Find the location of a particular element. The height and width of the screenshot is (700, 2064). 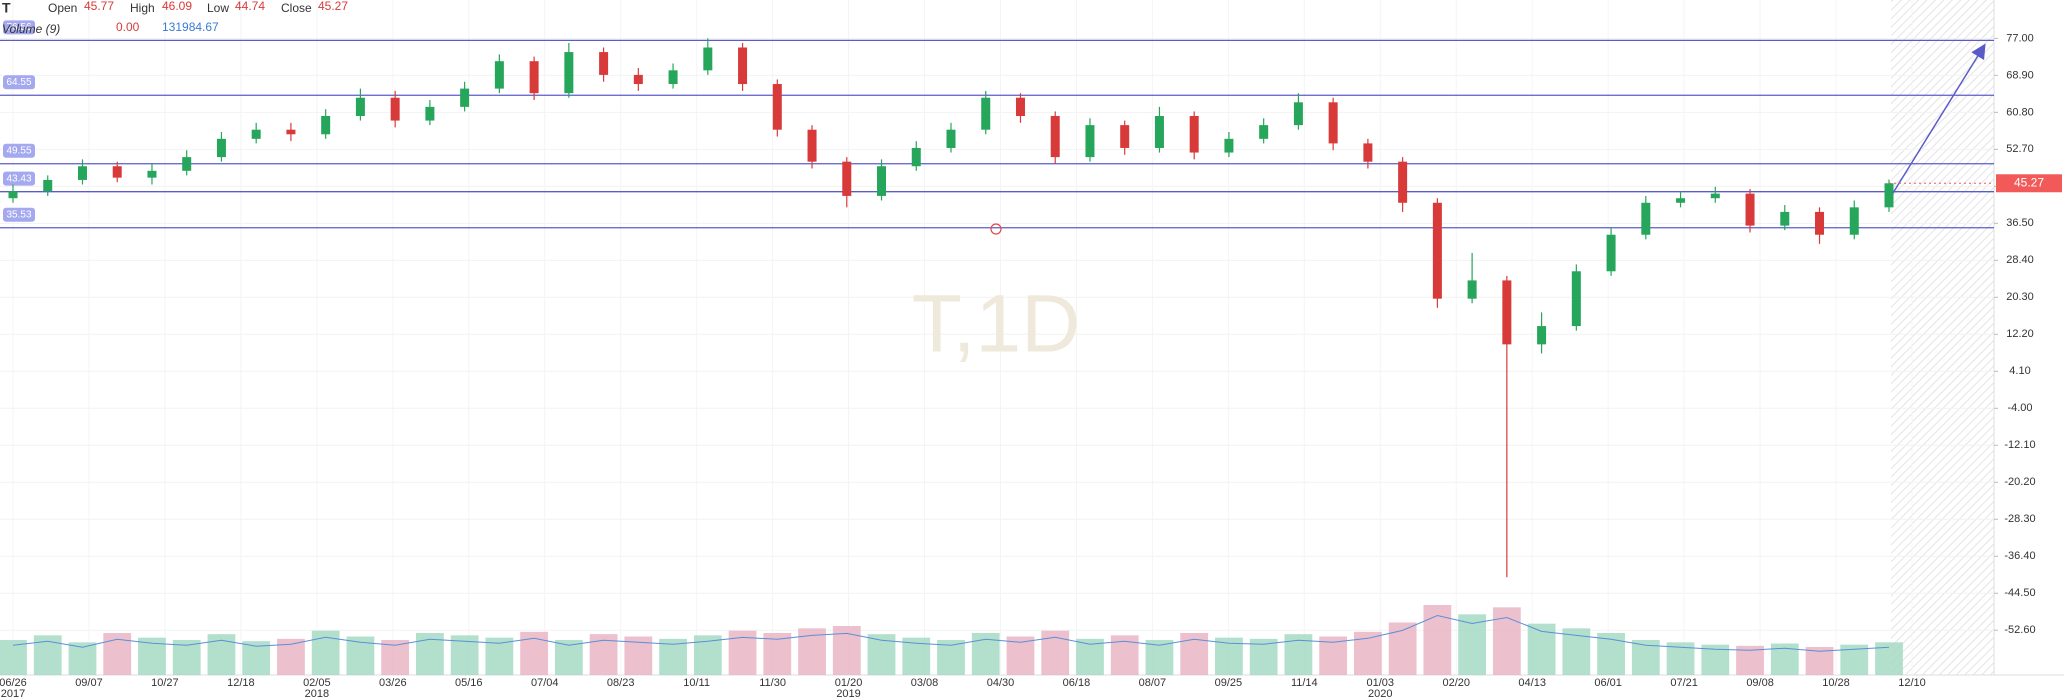

volume-pane is located at coordinates (951, 640).